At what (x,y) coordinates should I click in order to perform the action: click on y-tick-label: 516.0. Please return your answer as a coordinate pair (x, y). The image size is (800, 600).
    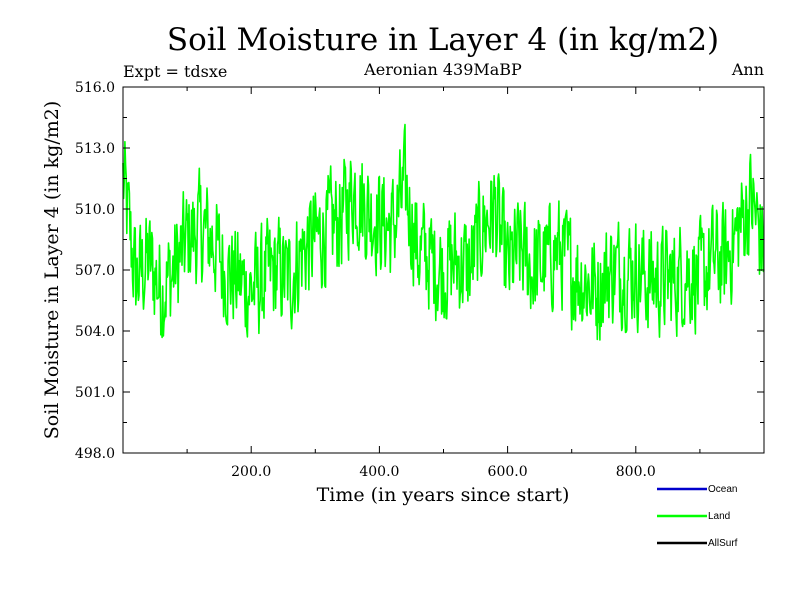
    Looking at the image, I should click on (95, 88).